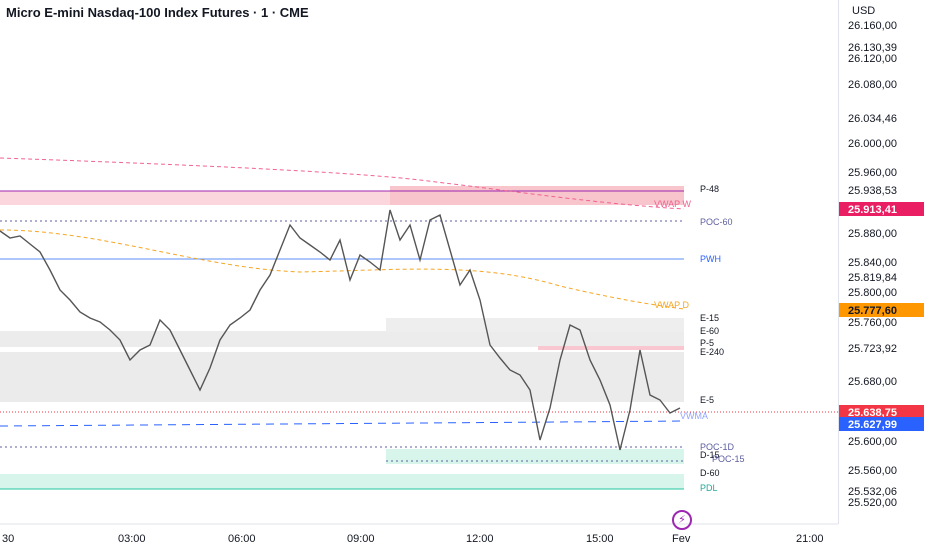  What do you see at coordinates (872, 48) in the screenshot?
I see `price-tick: 26.130,39` at bounding box center [872, 48].